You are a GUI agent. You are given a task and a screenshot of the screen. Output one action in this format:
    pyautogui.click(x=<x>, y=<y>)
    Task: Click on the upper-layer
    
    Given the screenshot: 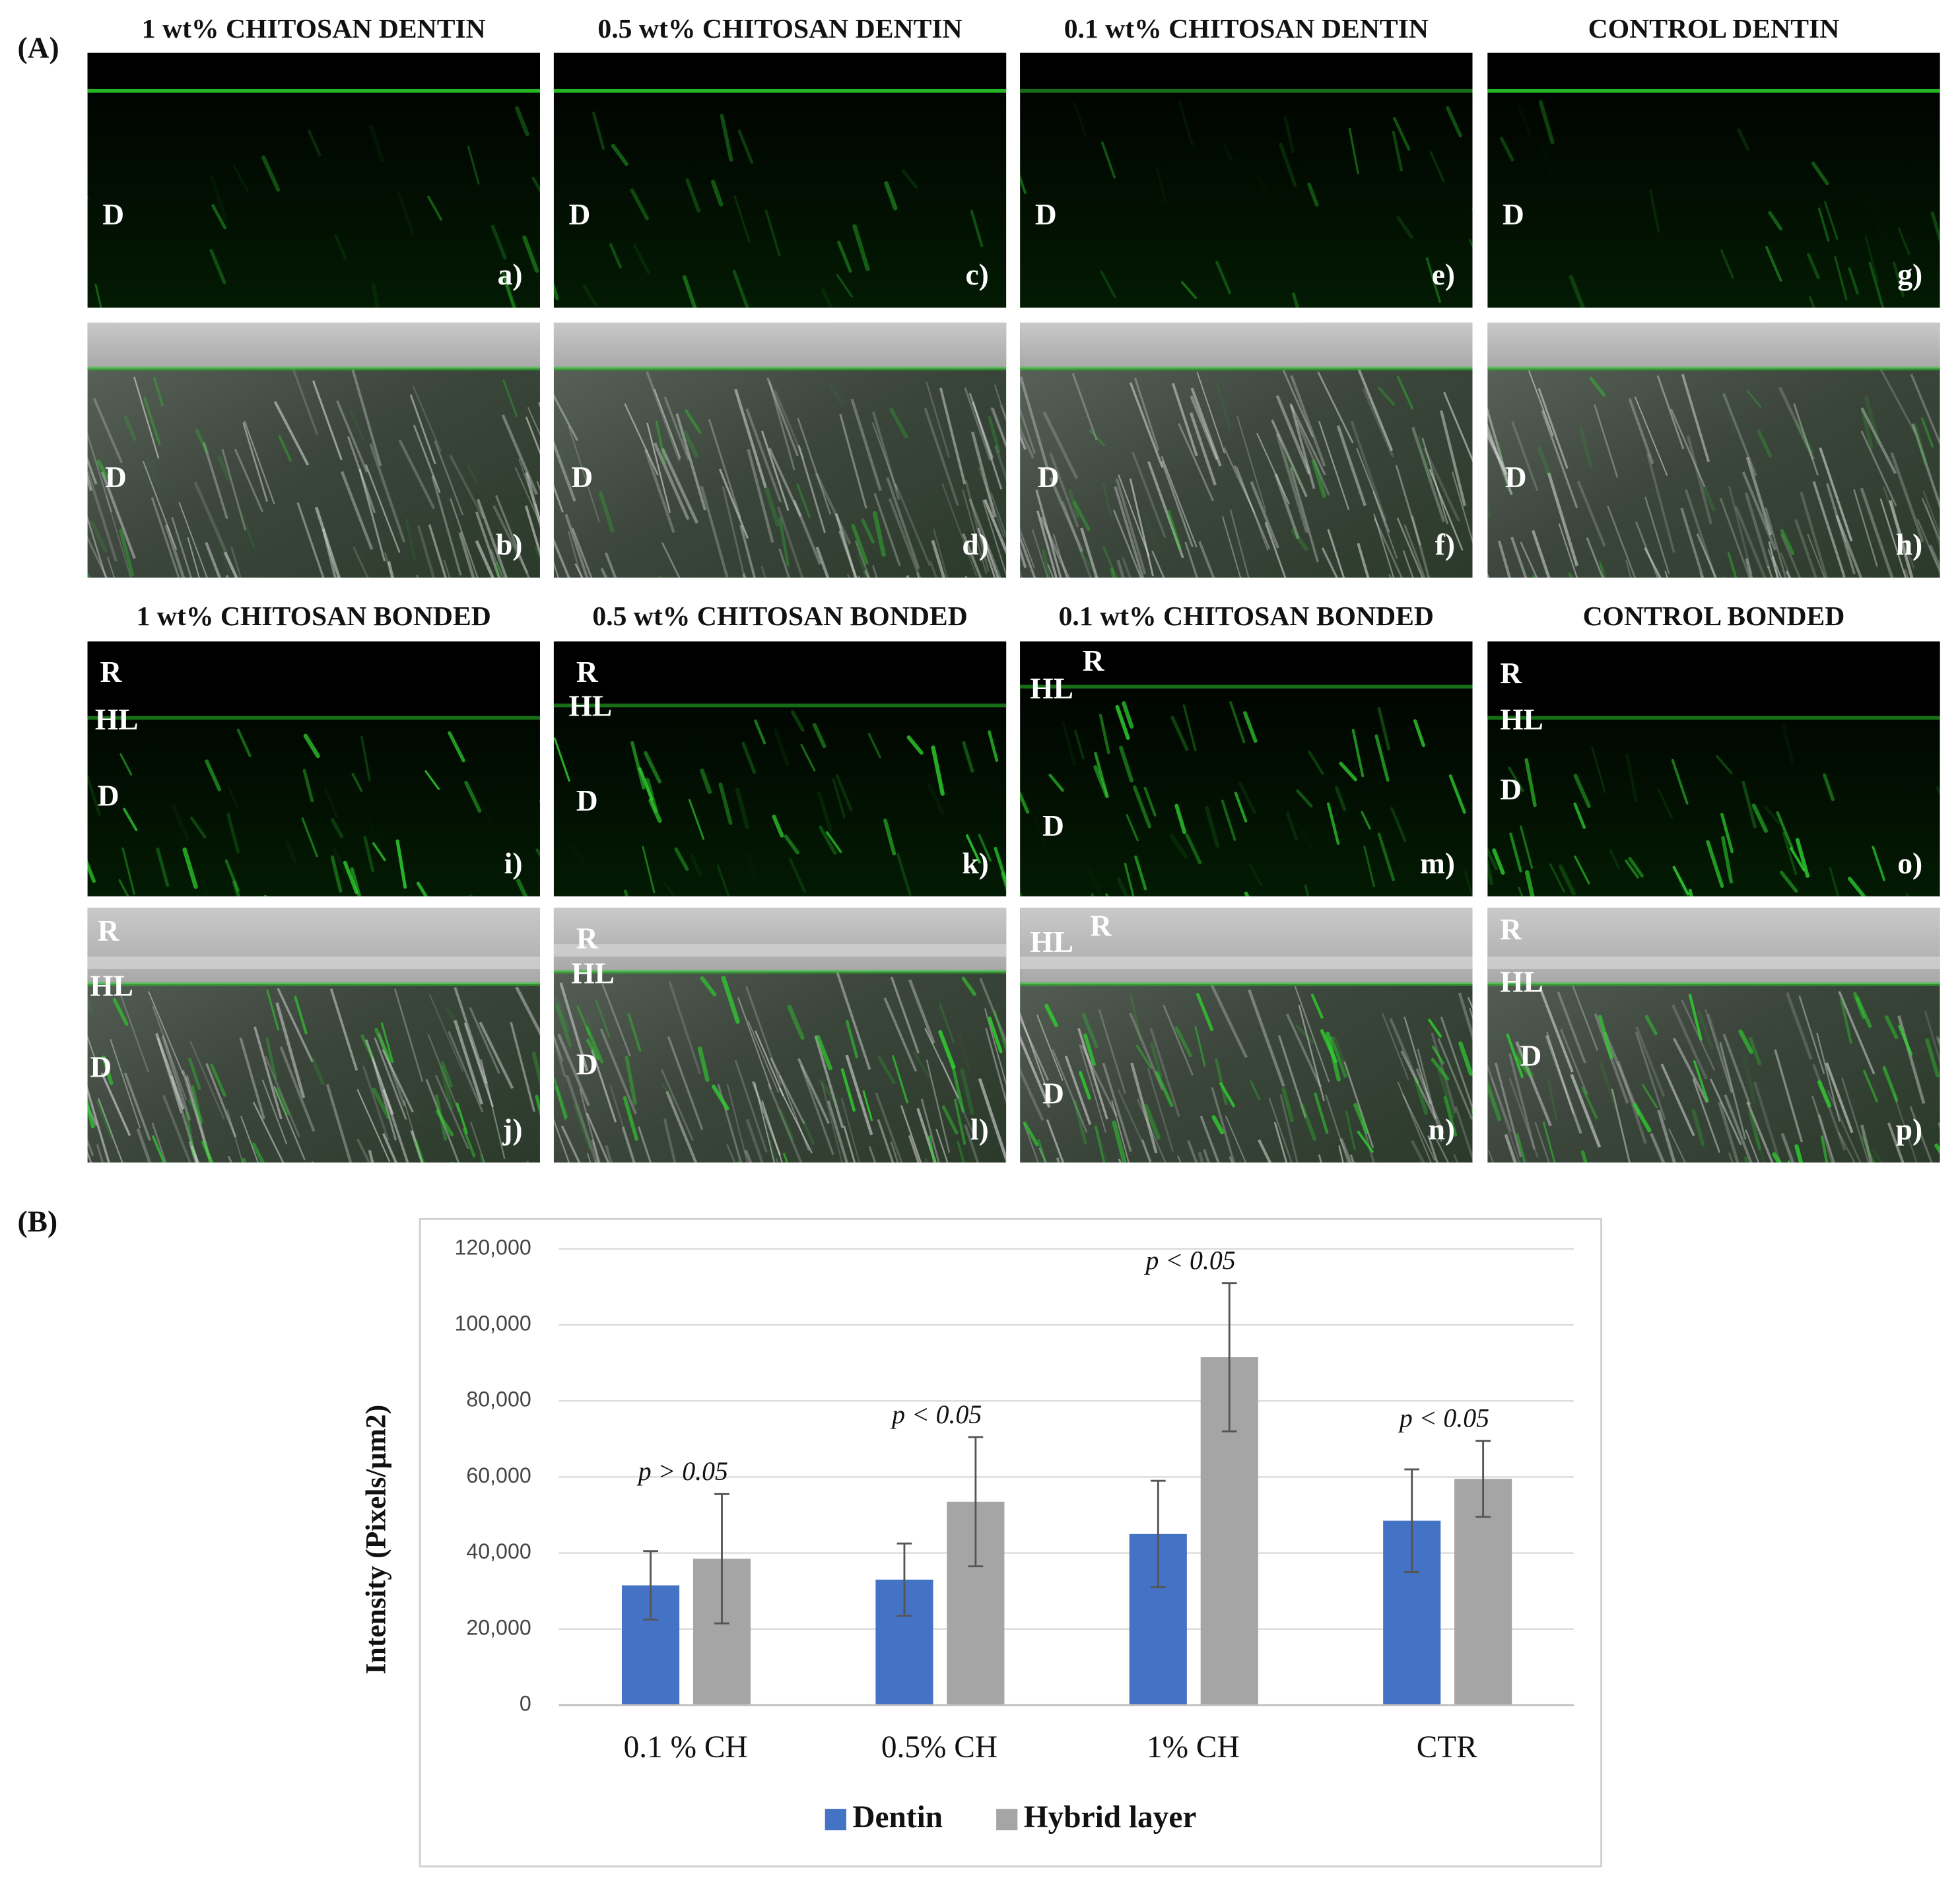 What is the action you would take?
    pyautogui.click(x=313, y=945)
    